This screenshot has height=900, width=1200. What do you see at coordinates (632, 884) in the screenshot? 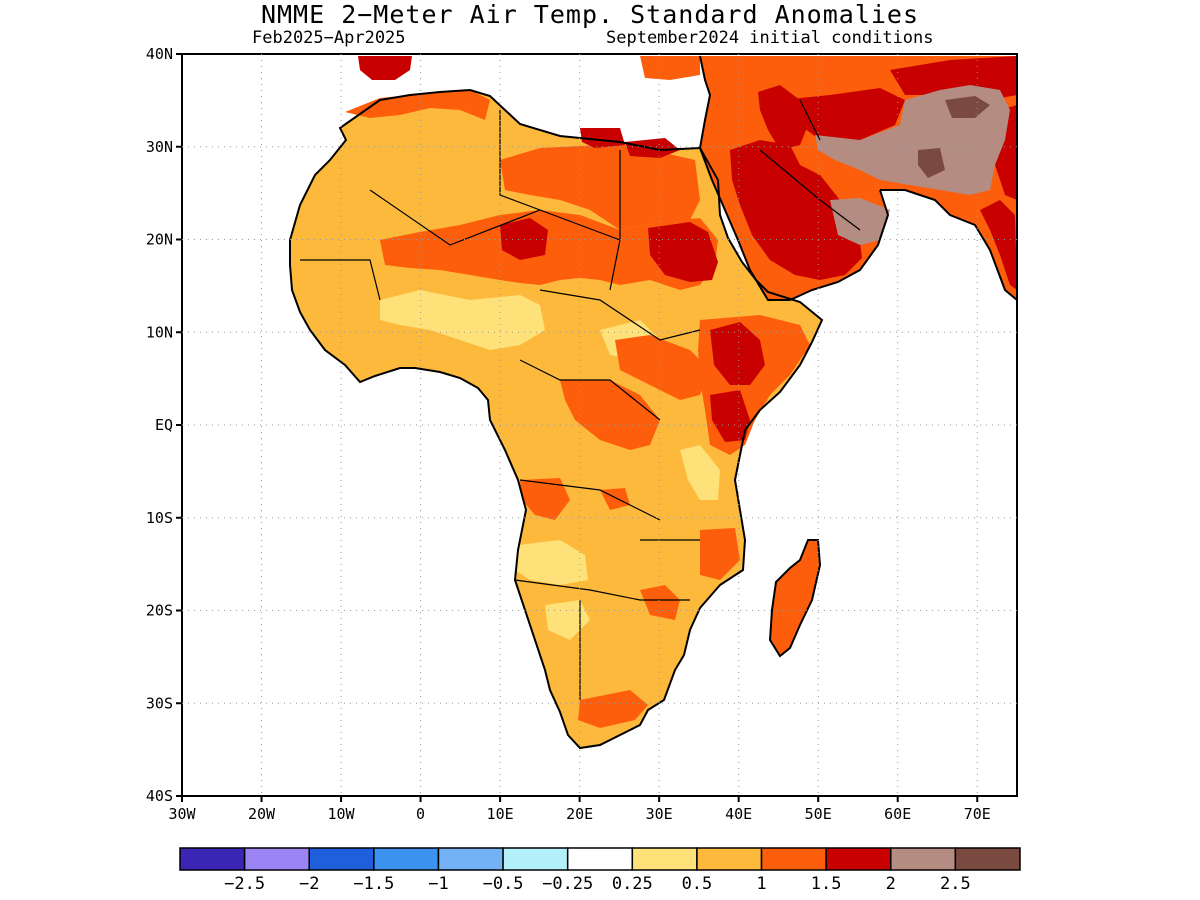
I see `colorbar-label: 0.25` at bounding box center [632, 884].